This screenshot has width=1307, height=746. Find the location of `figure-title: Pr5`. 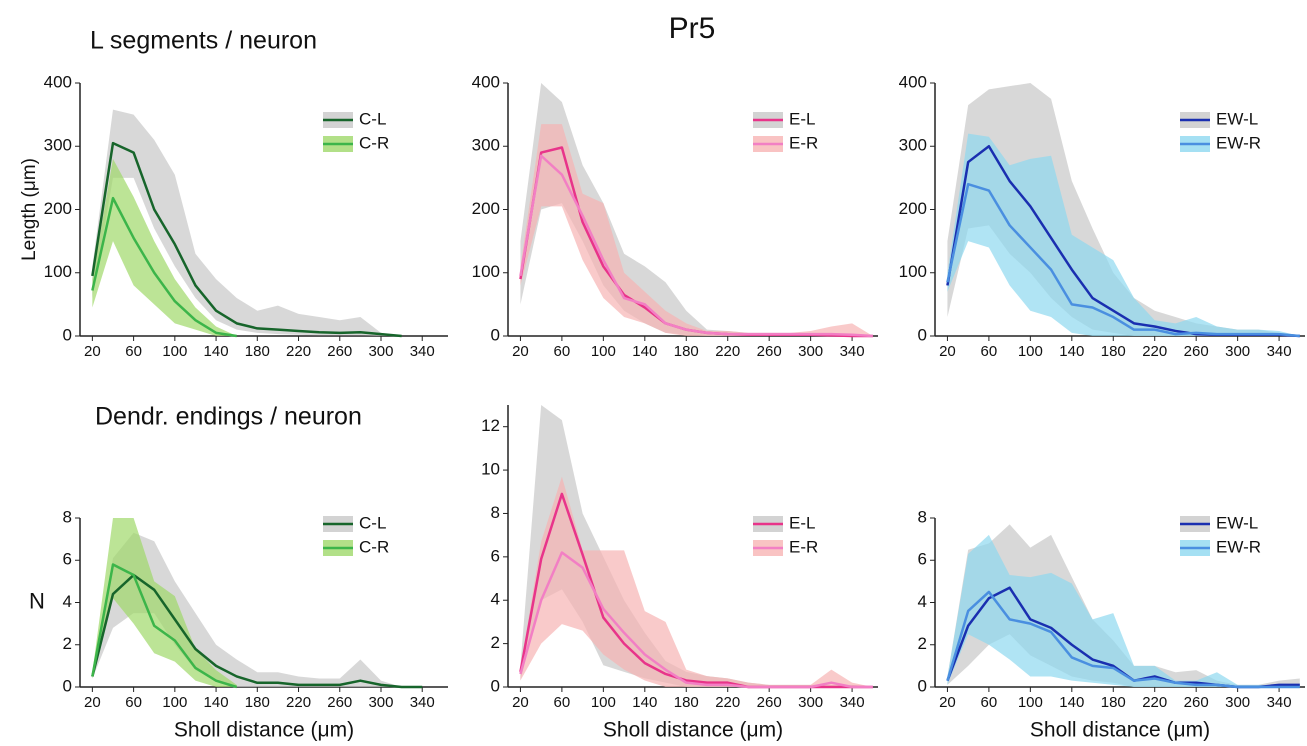

figure-title: Pr5 is located at coordinates (692, 28).